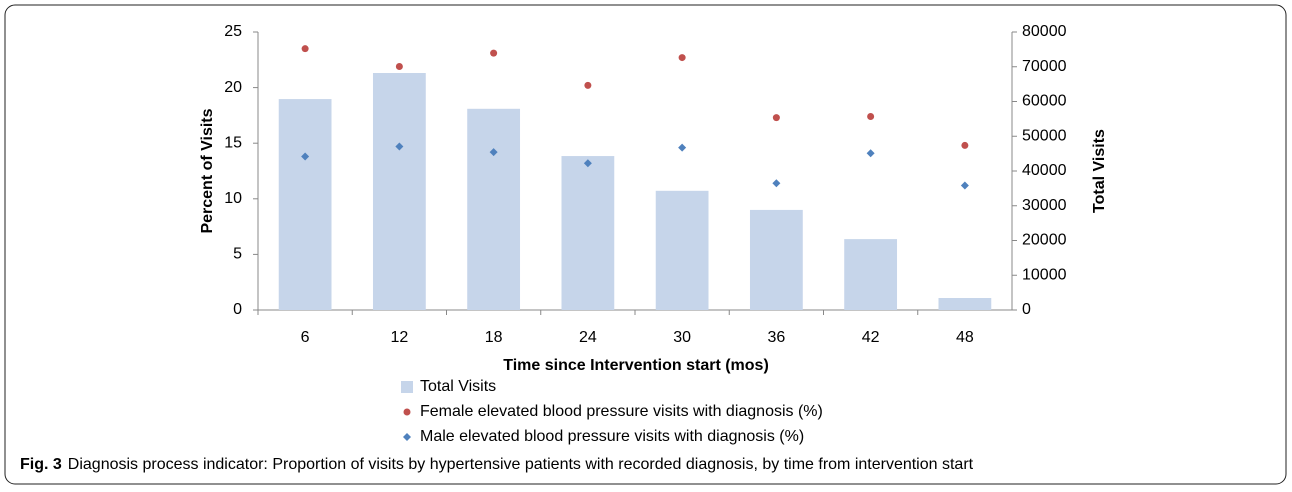  What do you see at coordinates (237, 254) in the screenshot?
I see `y-tick-label: 5` at bounding box center [237, 254].